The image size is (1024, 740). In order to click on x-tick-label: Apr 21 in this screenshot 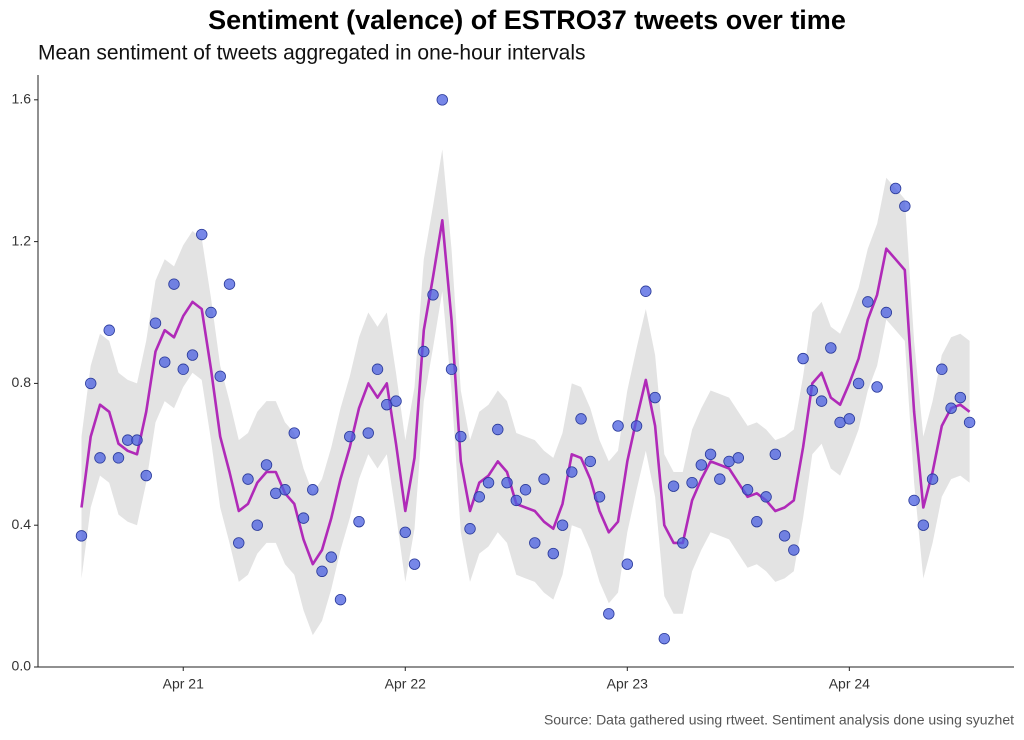, I will do `click(183, 684)`.